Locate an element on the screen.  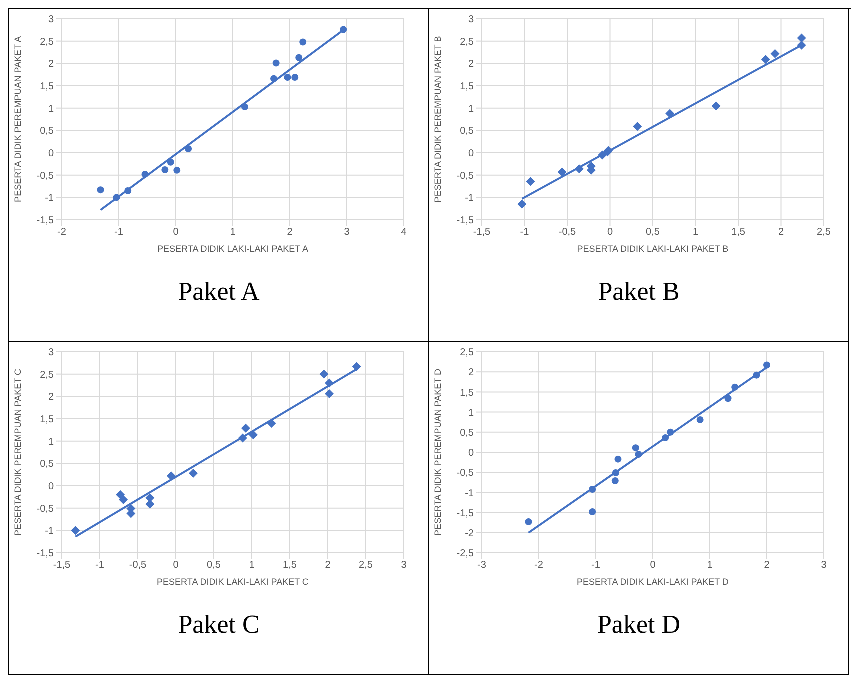
text: Paket A is located at coordinates (219, 292).